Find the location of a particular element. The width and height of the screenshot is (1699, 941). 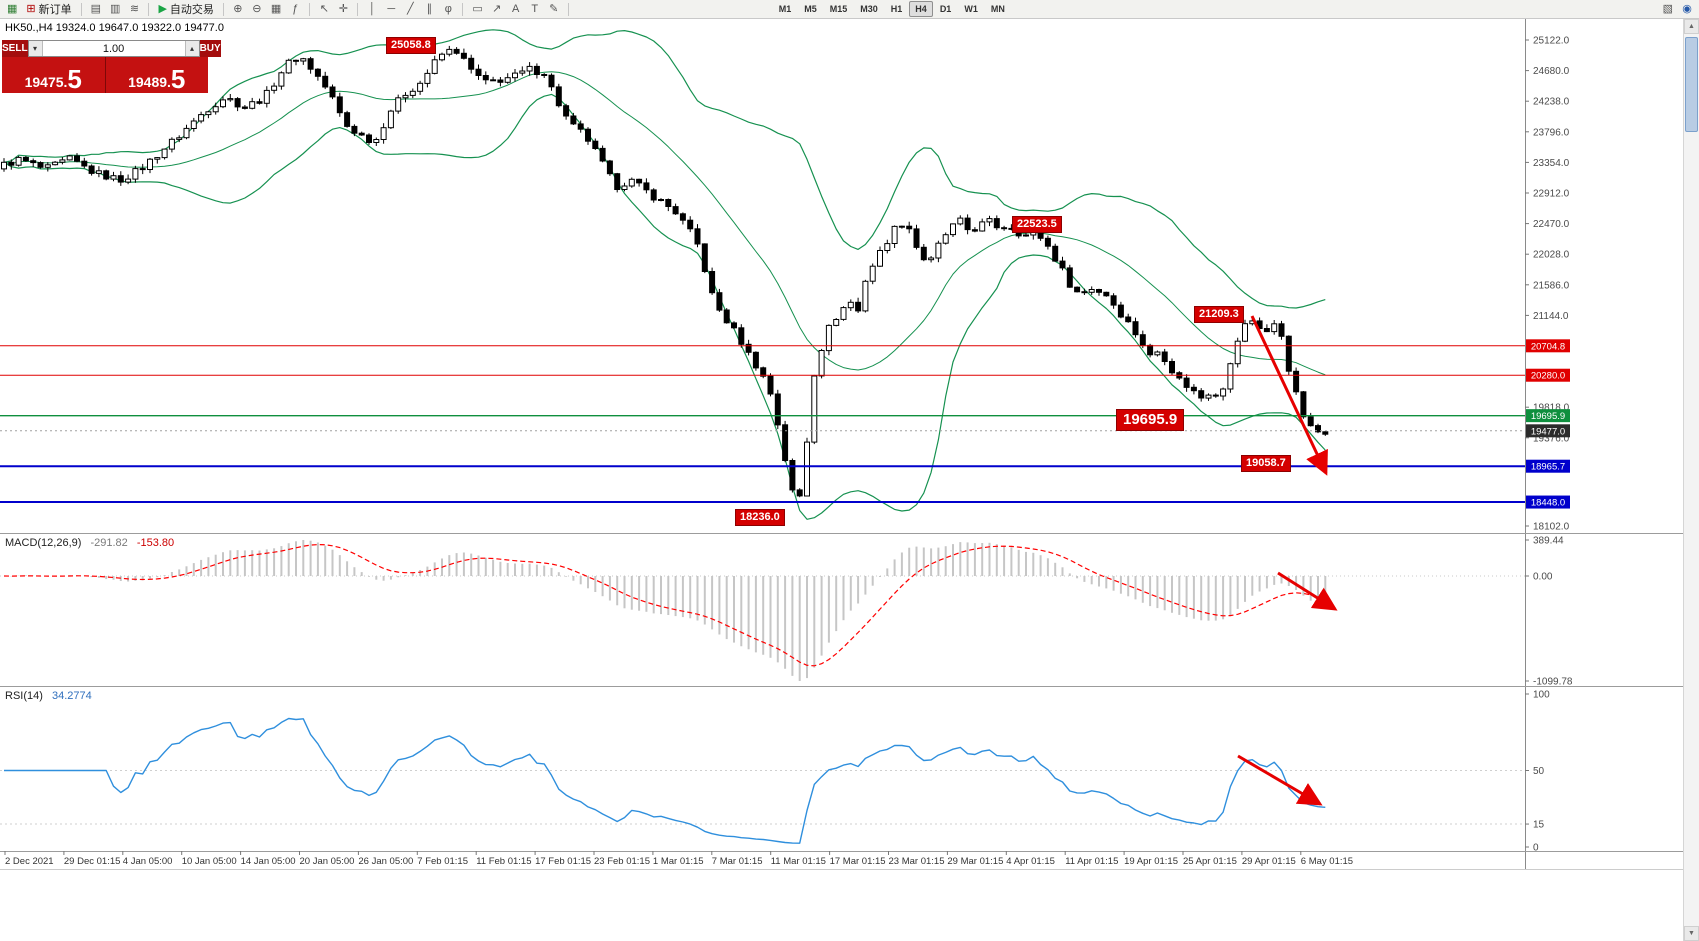

vertical-scrollbar: ▲ ▼ is located at coordinates (1691, 480).